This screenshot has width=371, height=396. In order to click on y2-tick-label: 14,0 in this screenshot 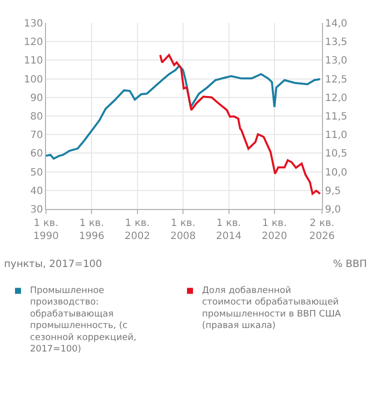, I will do `click(336, 24)`.